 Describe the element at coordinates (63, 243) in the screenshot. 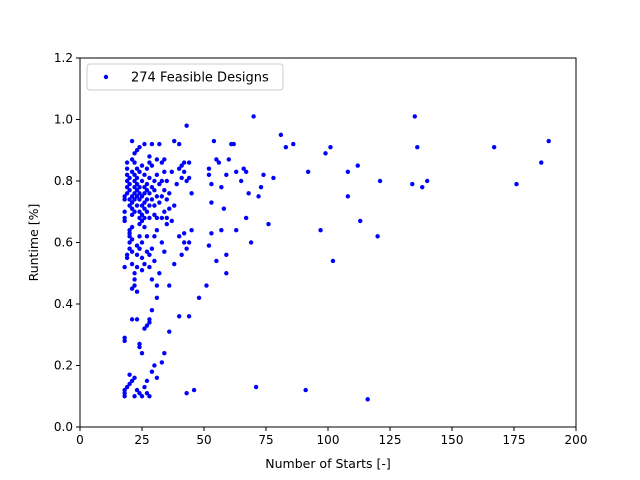

I see `y-tick-label: 0.6` at that location.